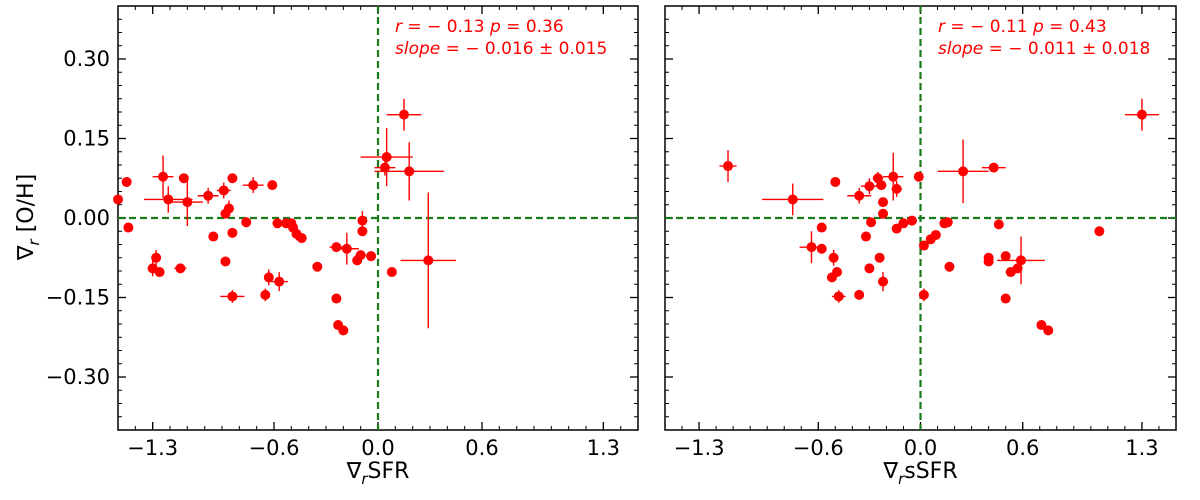 Image resolution: width=1200 pixels, height=500 pixels. I want to click on x-axis-label-text: sSFR, so click(930, 471).